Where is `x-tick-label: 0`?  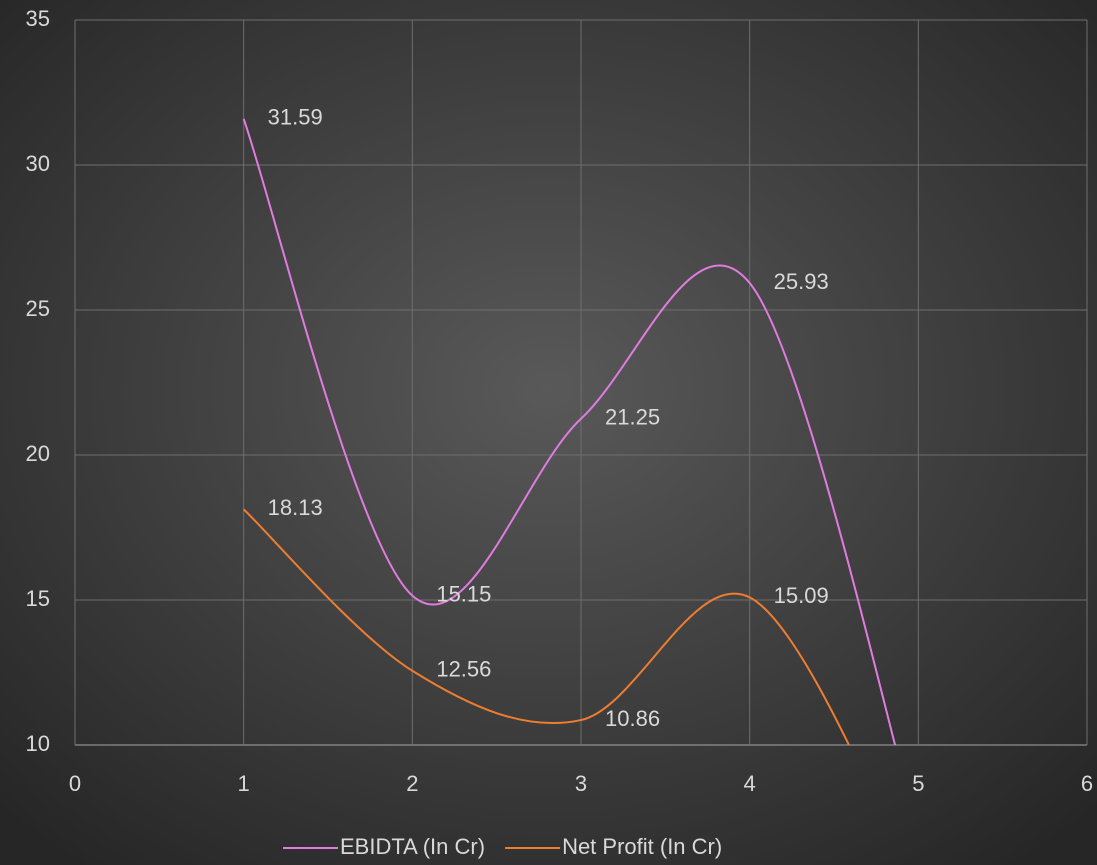 x-tick-label: 0 is located at coordinates (75, 783).